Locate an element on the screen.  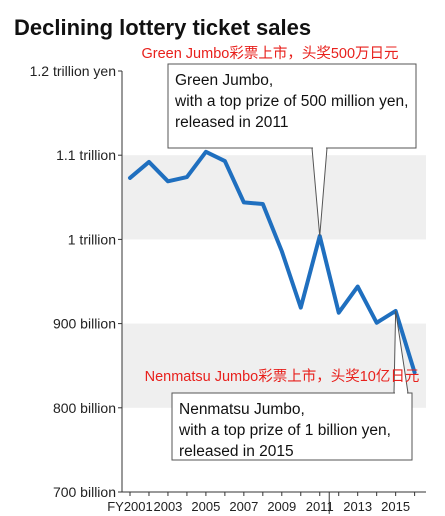
x-tick-label-3: 2007 is located at coordinates (243, 506).